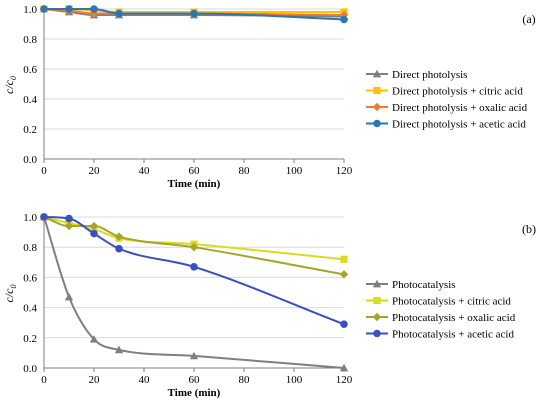 The image size is (550, 410). I want to click on legend-entry: Photocatalysis + oxalic acid, so click(441, 318).